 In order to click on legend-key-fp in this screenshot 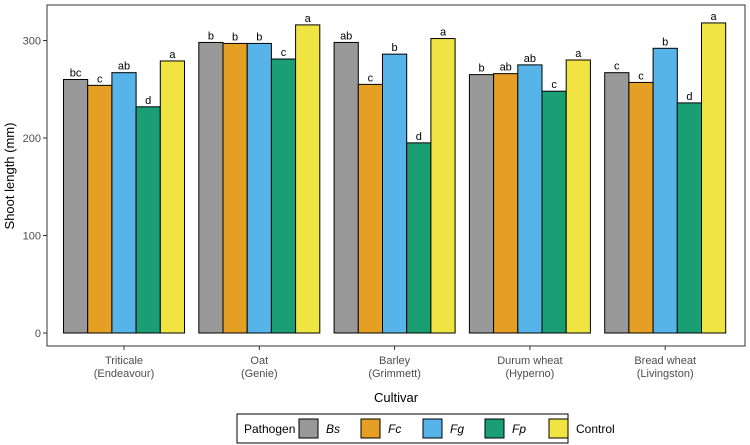, I will do `click(494, 428)`.